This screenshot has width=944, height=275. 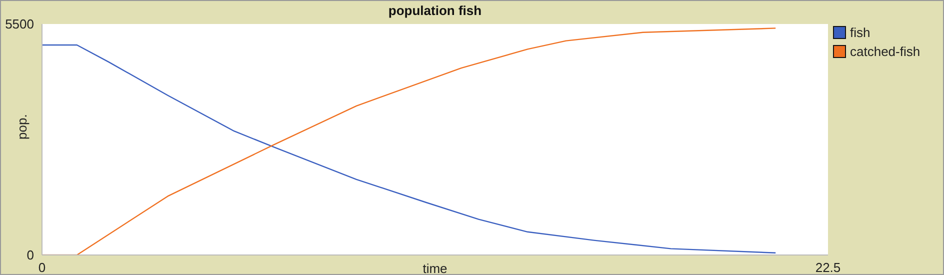 What do you see at coordinates (22, 127) in the screenshot?
I see `y-axis-title: pop.` at bounding box center [22, 127].